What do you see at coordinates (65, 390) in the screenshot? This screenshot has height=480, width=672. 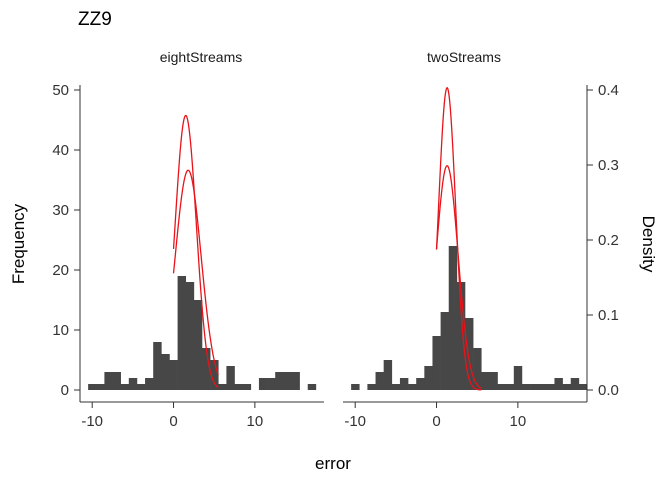 I see `y-tick-label: 0` at bounding box center [65, 390].